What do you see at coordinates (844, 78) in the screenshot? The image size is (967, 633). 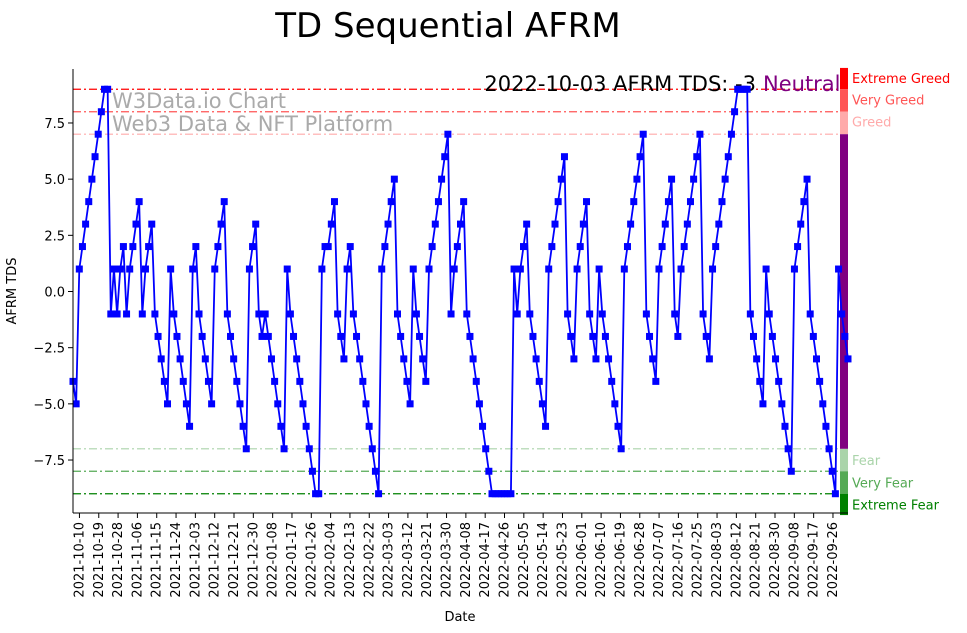 I see `colorbar-segment` at bounding box center [844, 78].